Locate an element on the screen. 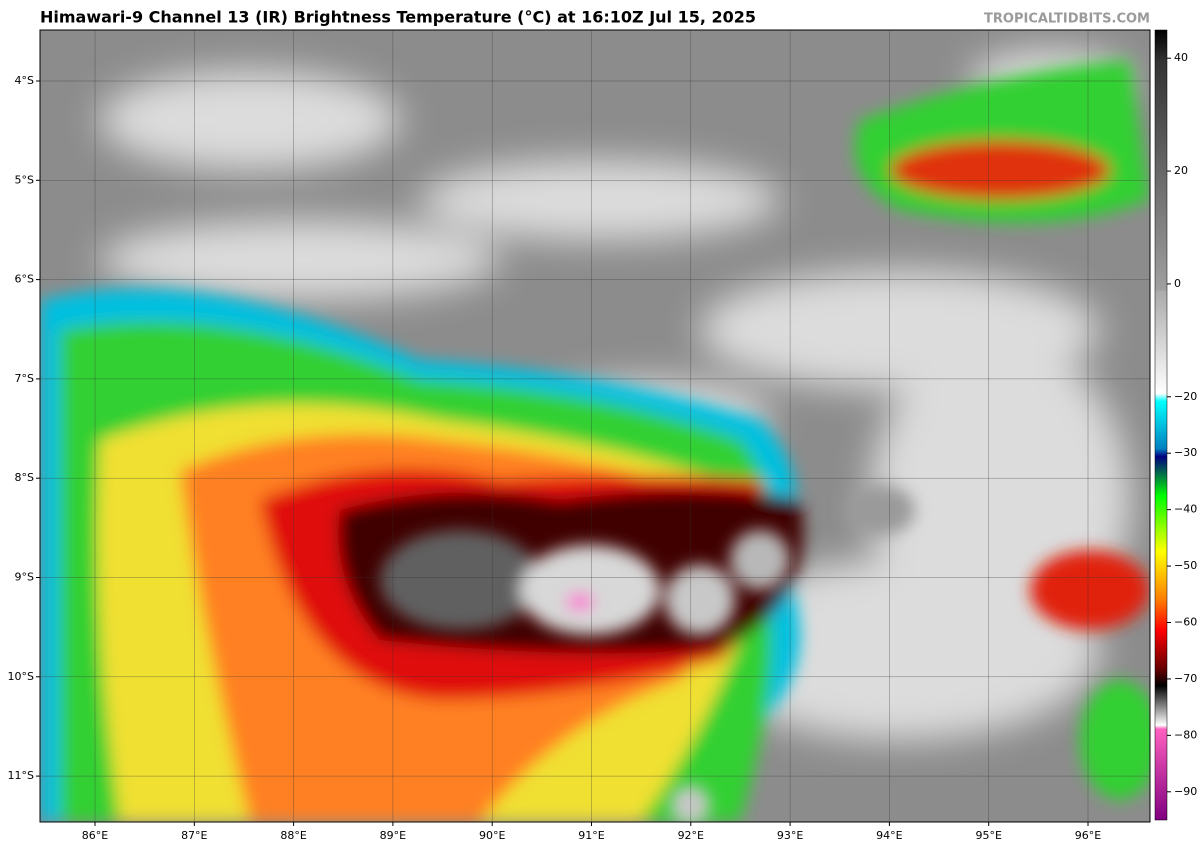  colorbar-label: 0 is located at coordinates (1177, 283).